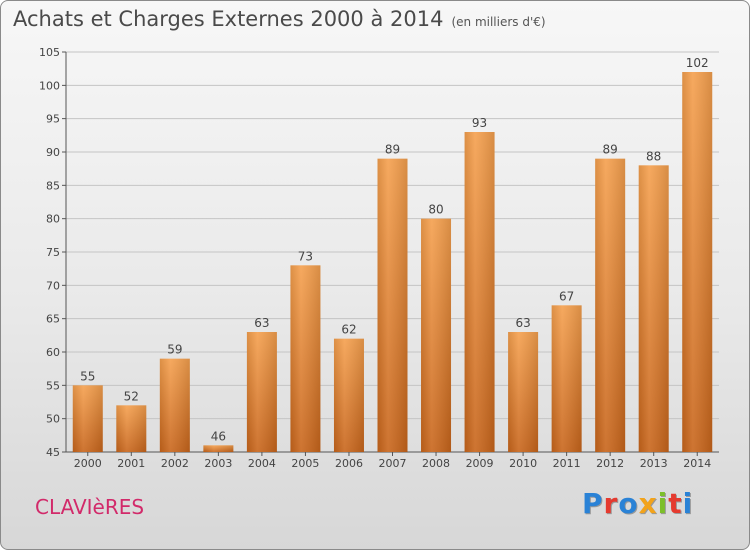 Image resolution: width=750 pixels, height=550 pixels. What do you see at coordinates (90, 507) in the screenshot?
I see `commune-name: CLAVIèRES` at bounding box center [90, 507].